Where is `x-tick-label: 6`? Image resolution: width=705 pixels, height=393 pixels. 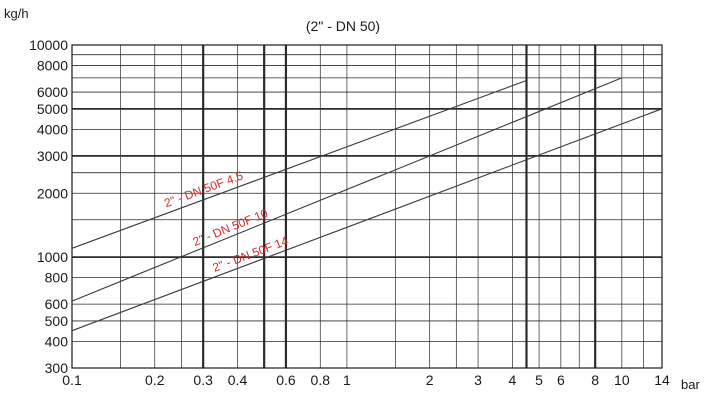
x-tick-label: 6 is located at coordinates (561, 380).